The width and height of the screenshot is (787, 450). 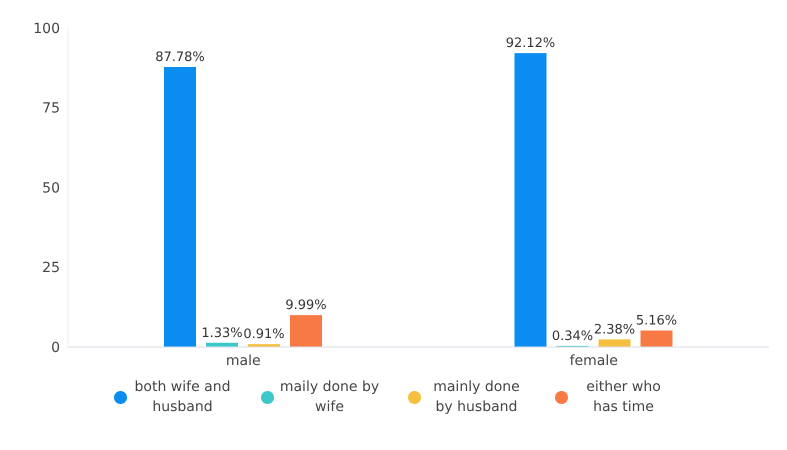 What do you see at coordinates (51, 268) in the screenshot?
I see `y-tick-label: 25` at bounding box center [51, 268].